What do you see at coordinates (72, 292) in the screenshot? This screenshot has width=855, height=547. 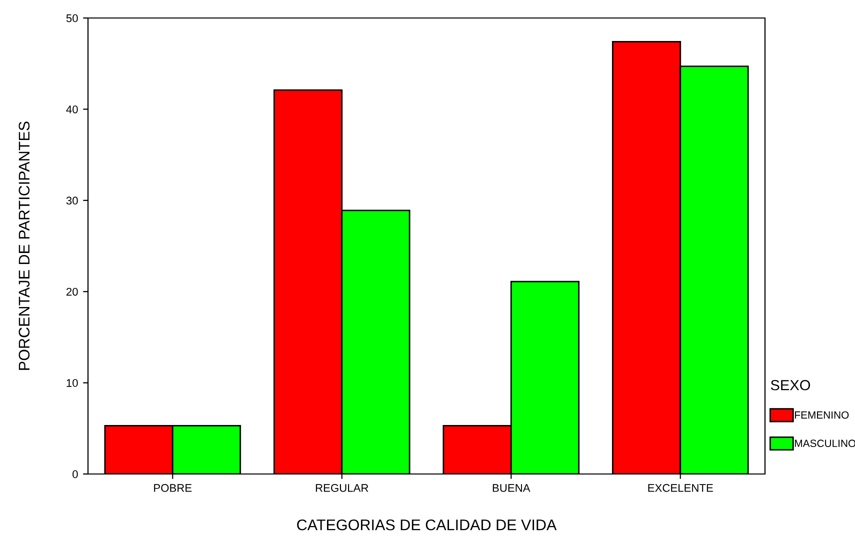 I see `y-tick-label: 20` at bounding box center [72, 292].